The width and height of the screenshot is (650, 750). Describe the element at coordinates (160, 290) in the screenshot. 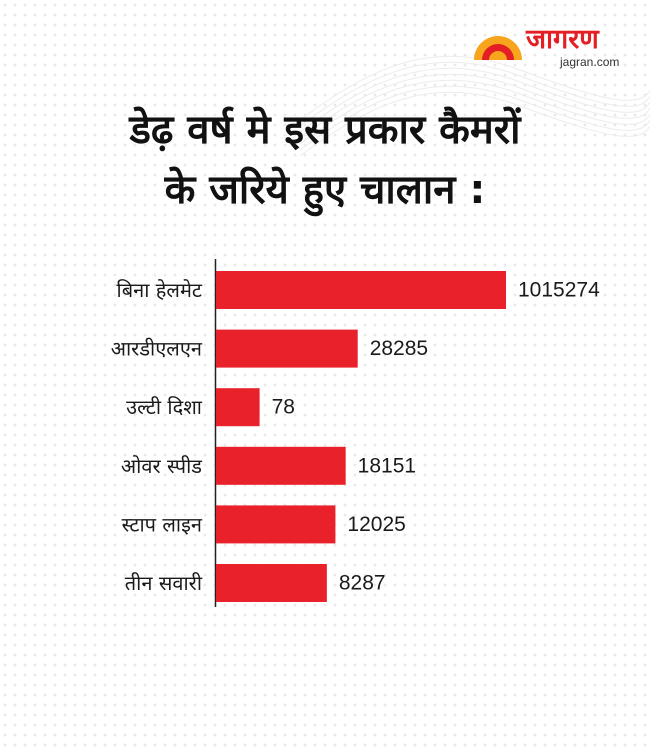

I see `category-label: बिना हेलमेट` at that location.